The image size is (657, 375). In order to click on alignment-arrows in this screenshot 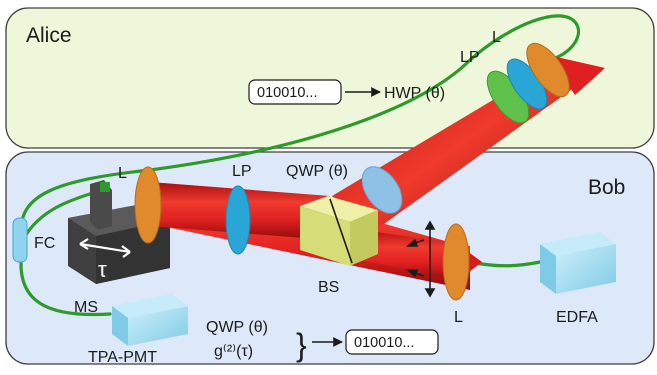, I will do `click(420, 259)`.